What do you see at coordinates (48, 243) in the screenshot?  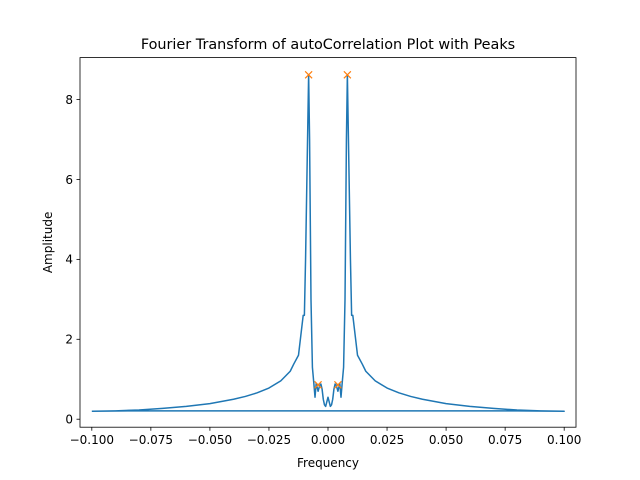 I see `y-axis-label: Amplitude` at bounding box center [48, 243].